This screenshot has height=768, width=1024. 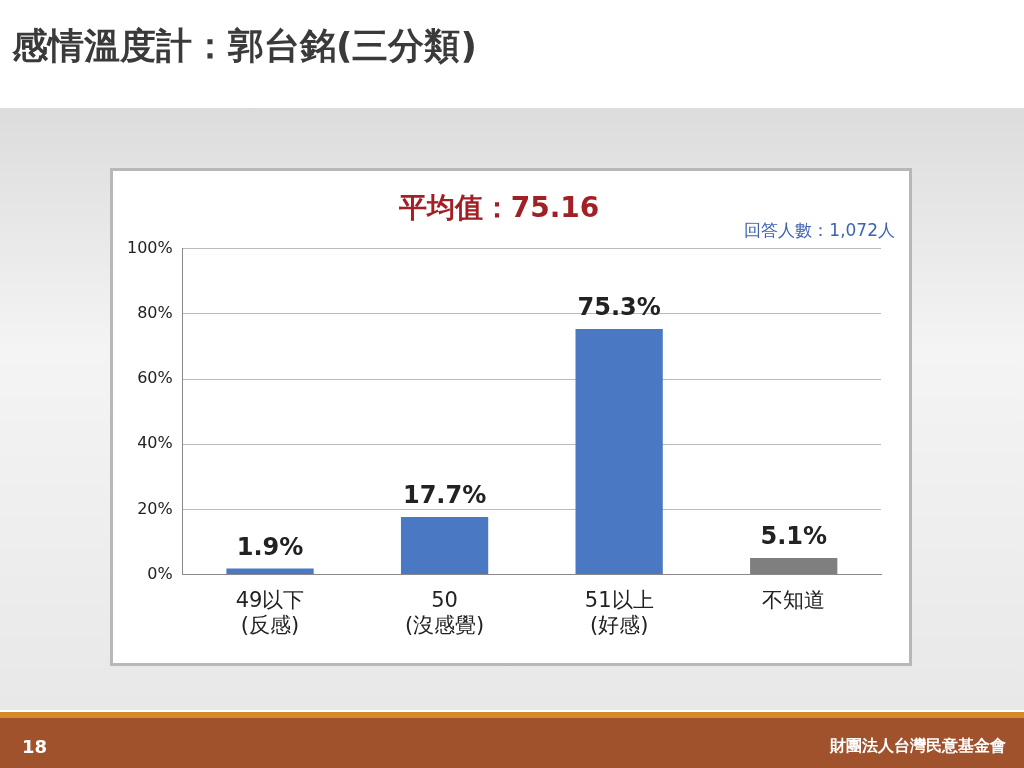 What do you see at coordinates (270, 612) in the screenshot?
I see `x-tick-label: 49以下 (反感)` at bounding box center [270, 612].